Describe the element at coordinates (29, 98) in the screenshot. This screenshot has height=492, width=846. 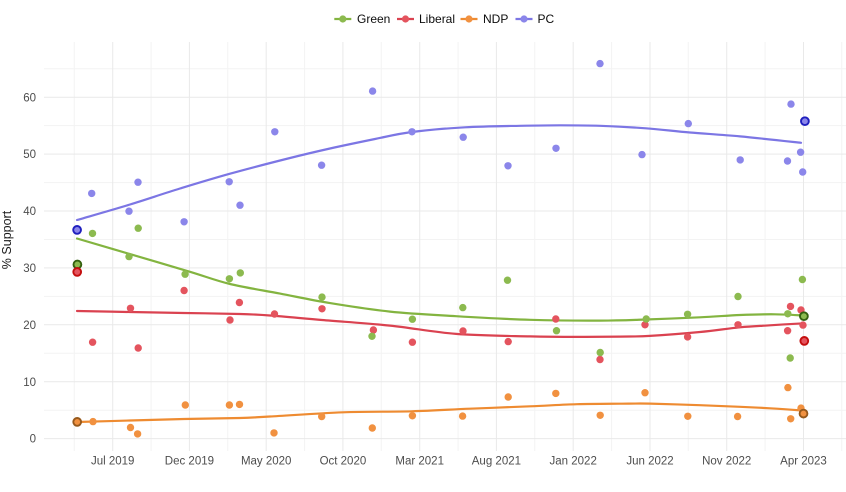
I see `svg-text: 60` at that location.